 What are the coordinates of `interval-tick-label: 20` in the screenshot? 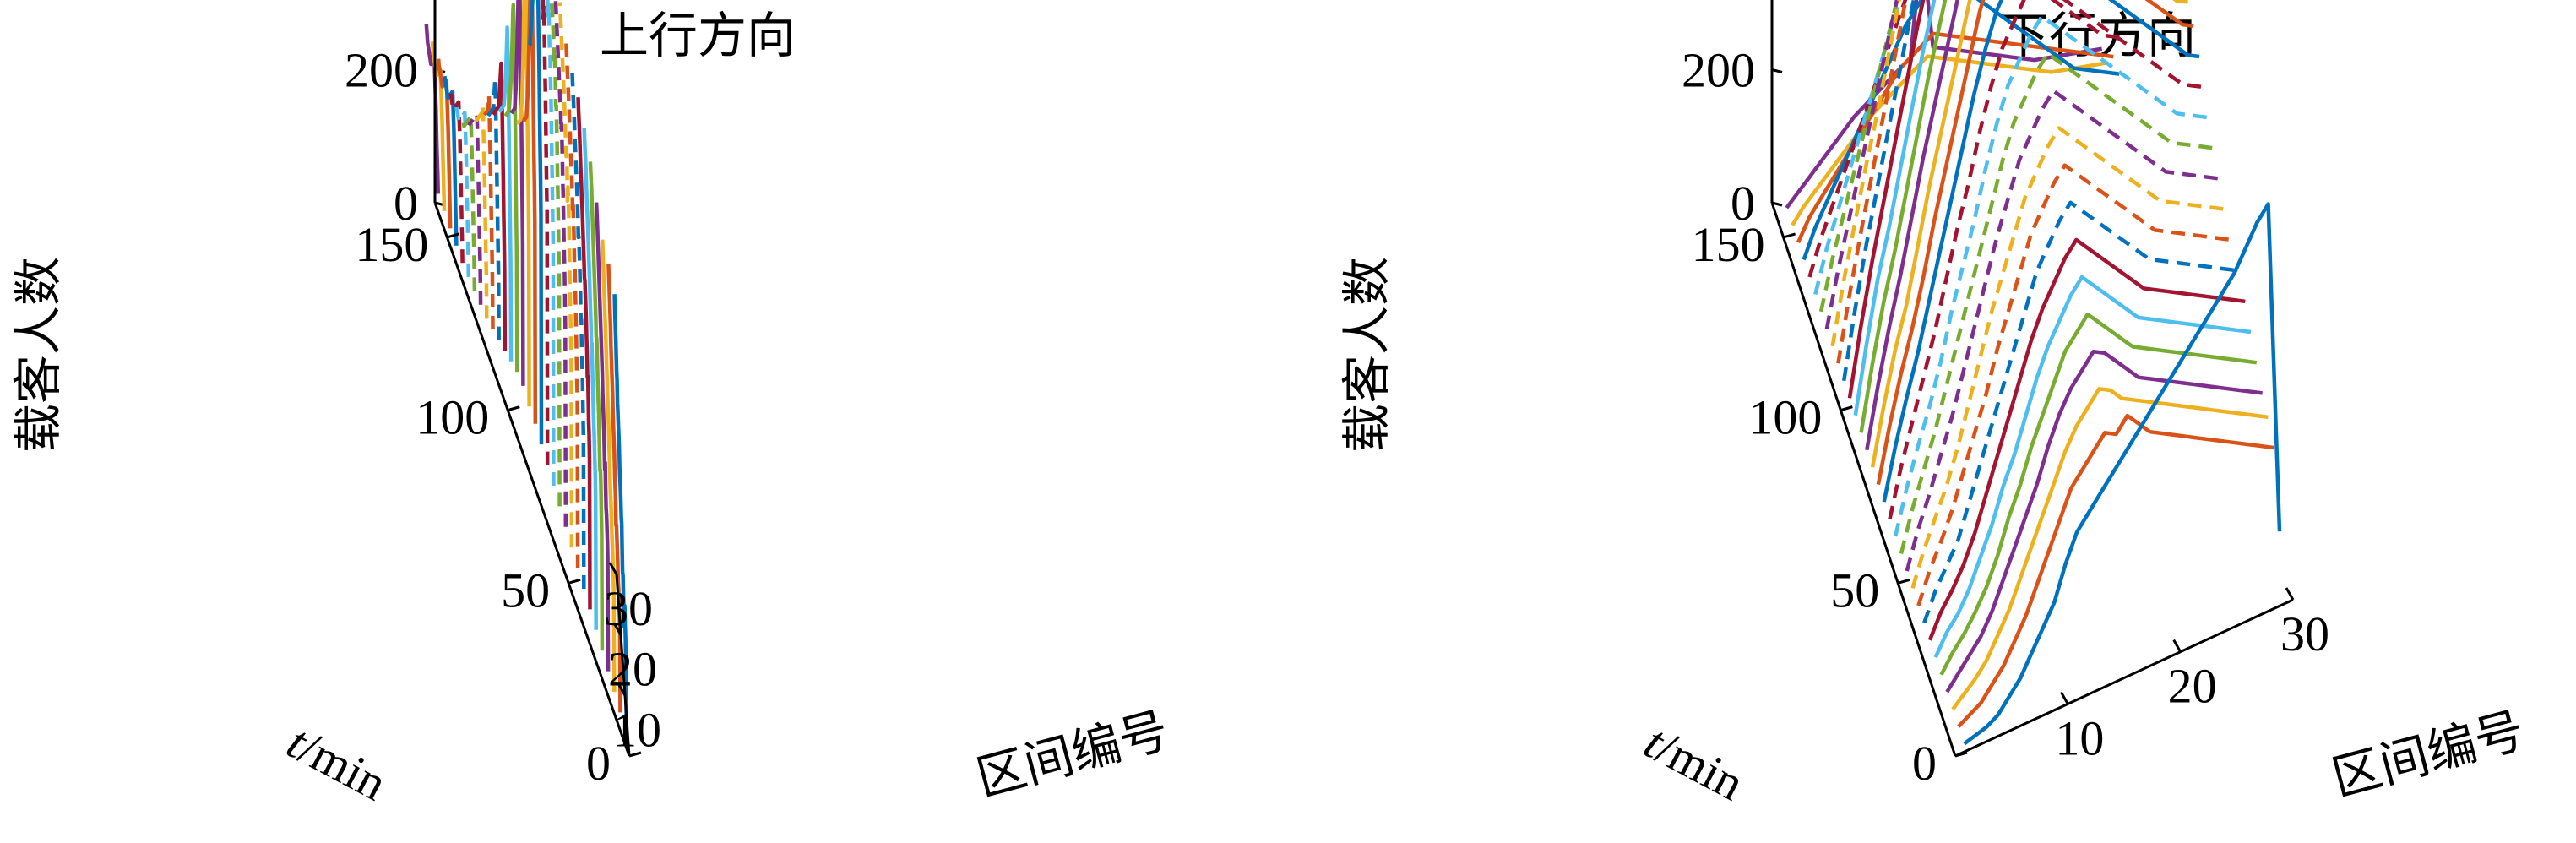 It's located at (632, 669).